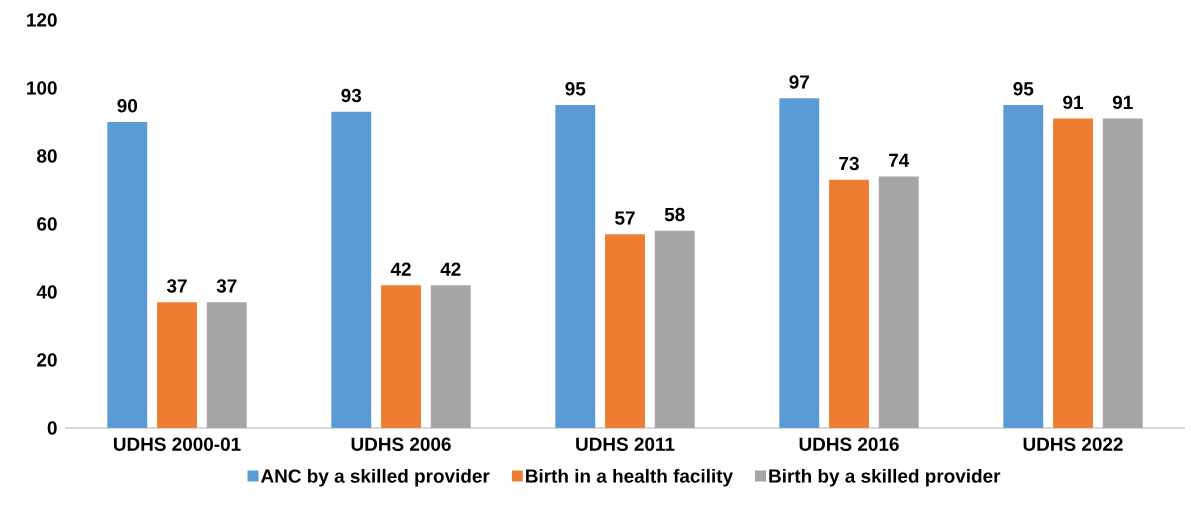 Image resolution: width=1191 pixels, height=525 pixels. I want to click on data-label: 93, so click(351, 95).